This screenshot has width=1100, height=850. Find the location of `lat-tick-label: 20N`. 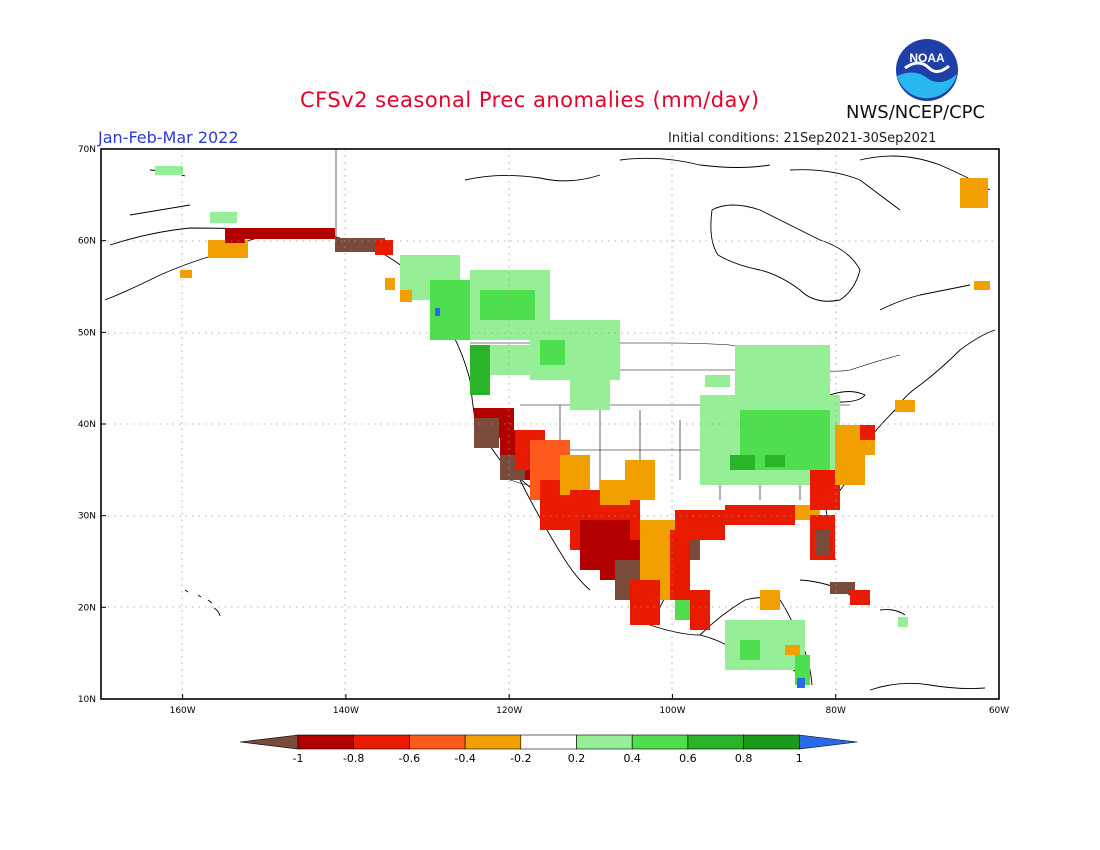

lat-tick-label: 20N is located at coordinates (87, 608).